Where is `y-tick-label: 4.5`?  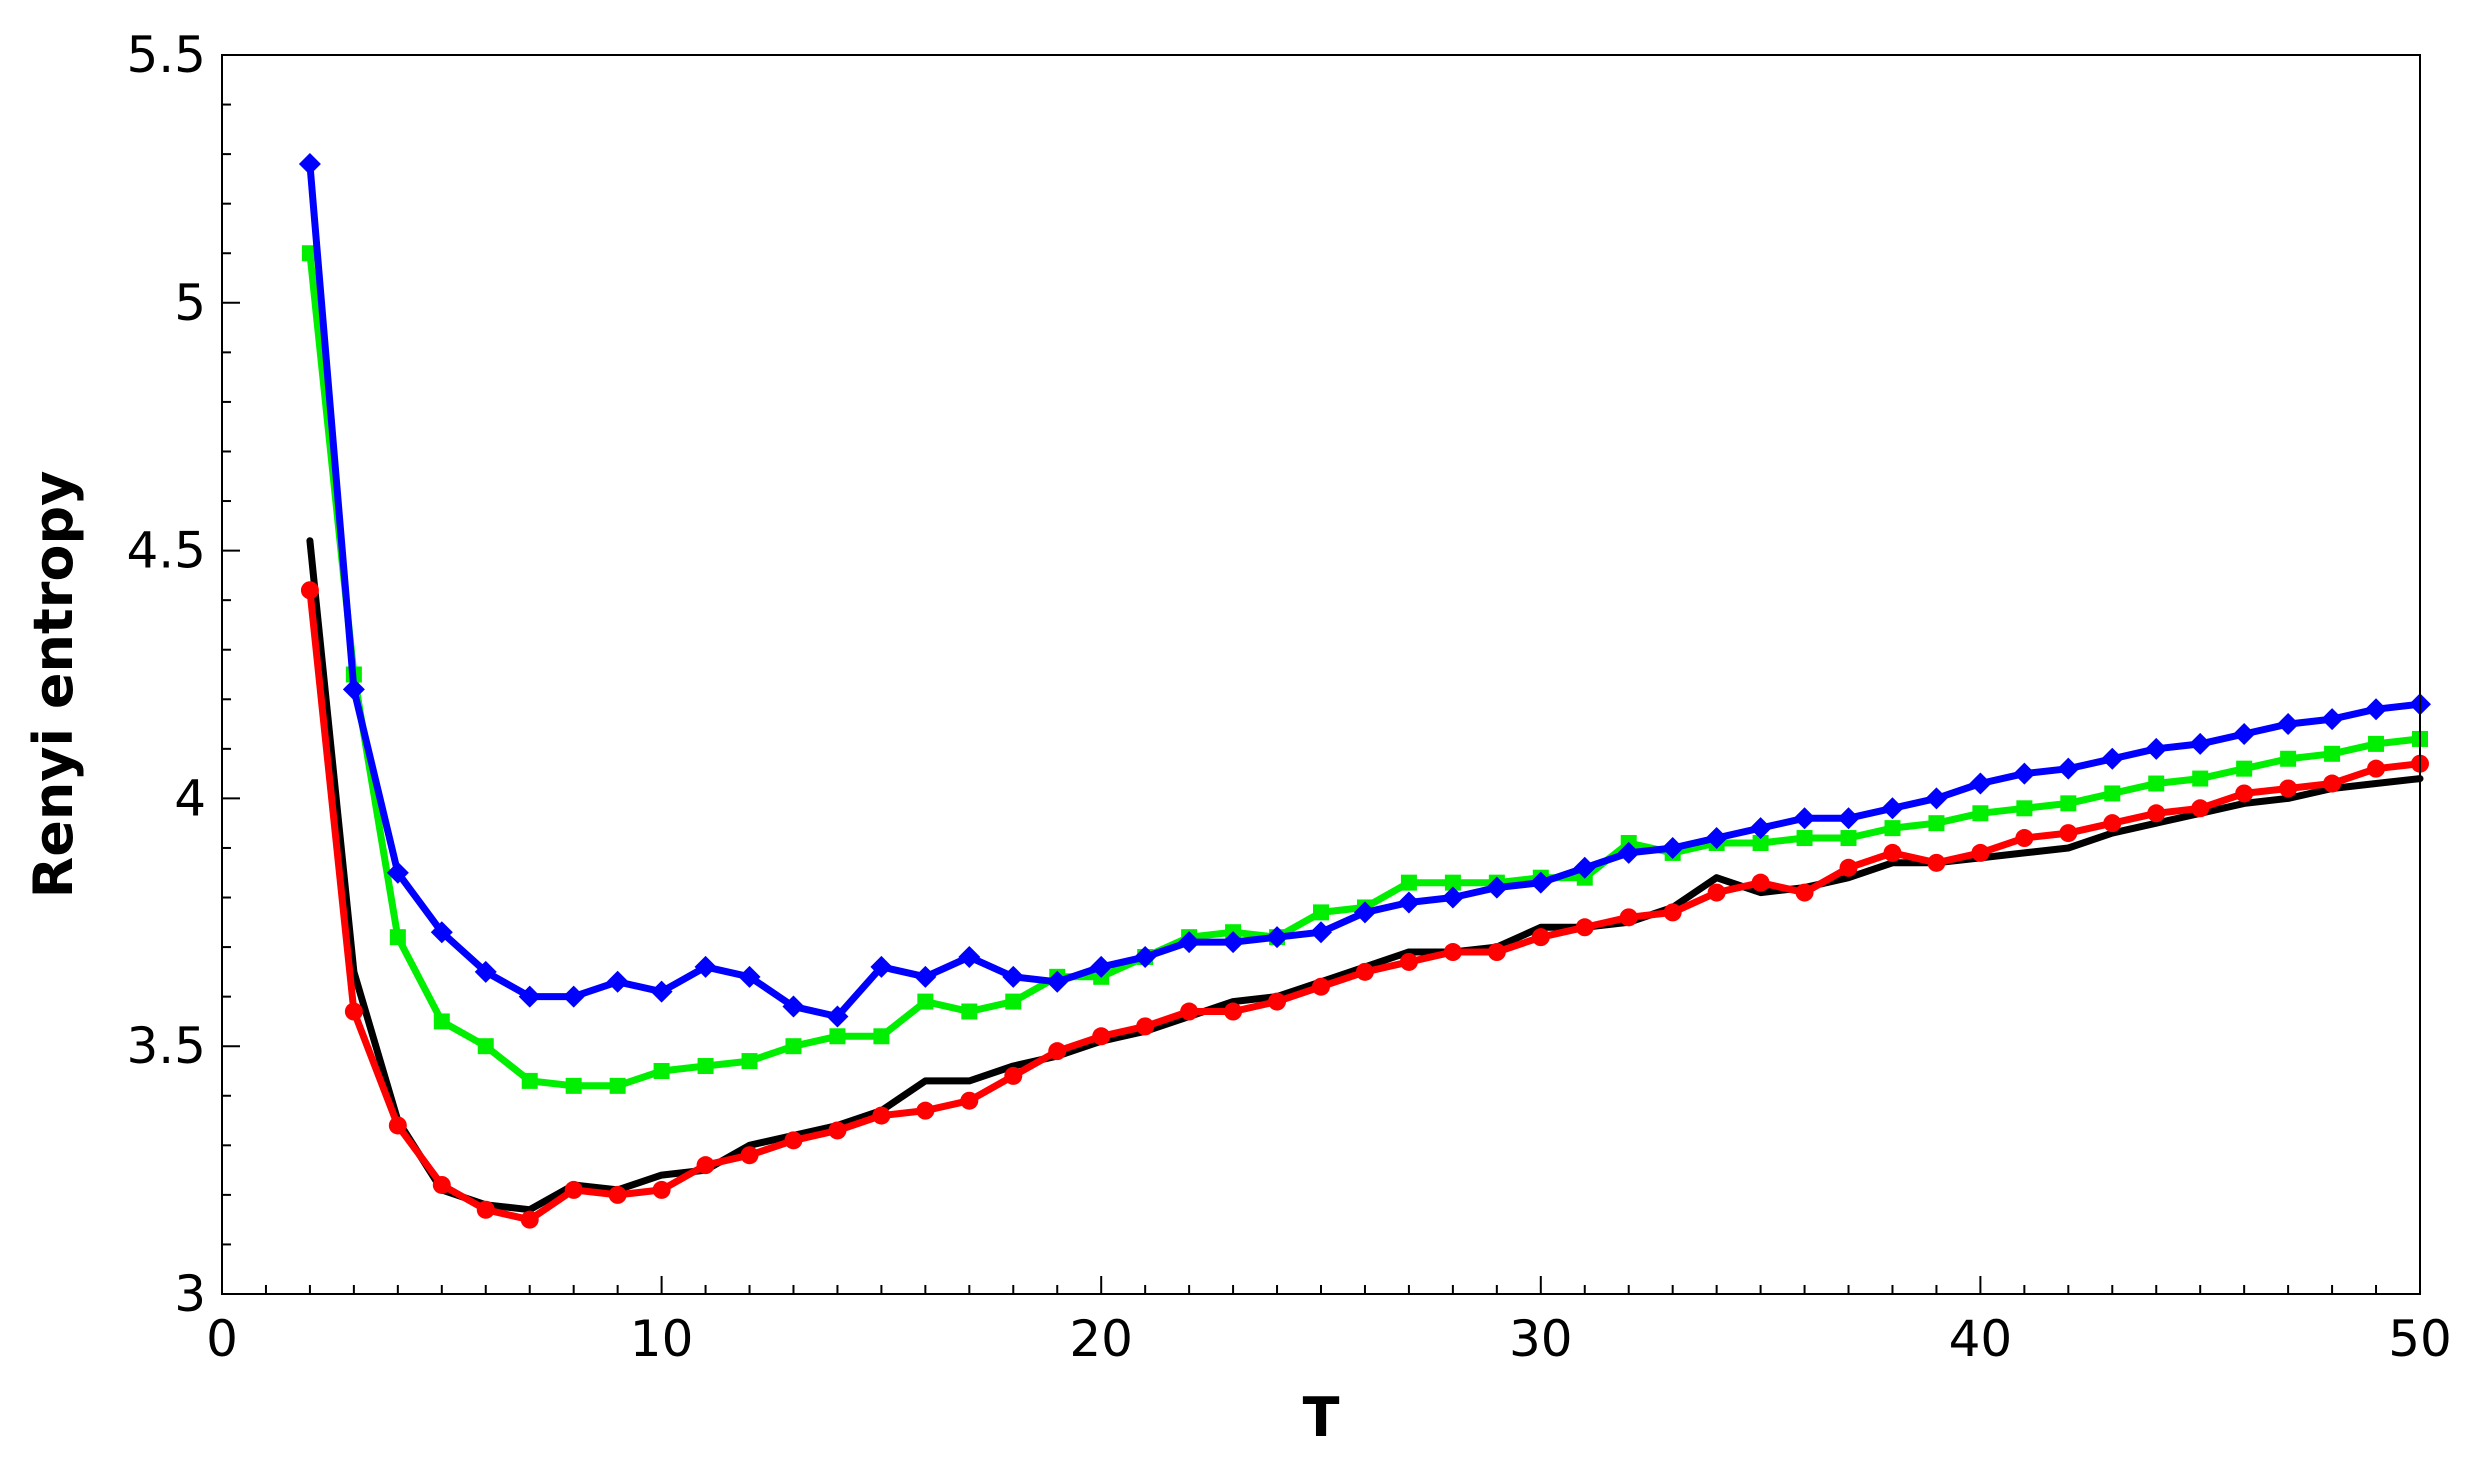 y-tick-label: 4.5 is located at coordinates (166, 551).